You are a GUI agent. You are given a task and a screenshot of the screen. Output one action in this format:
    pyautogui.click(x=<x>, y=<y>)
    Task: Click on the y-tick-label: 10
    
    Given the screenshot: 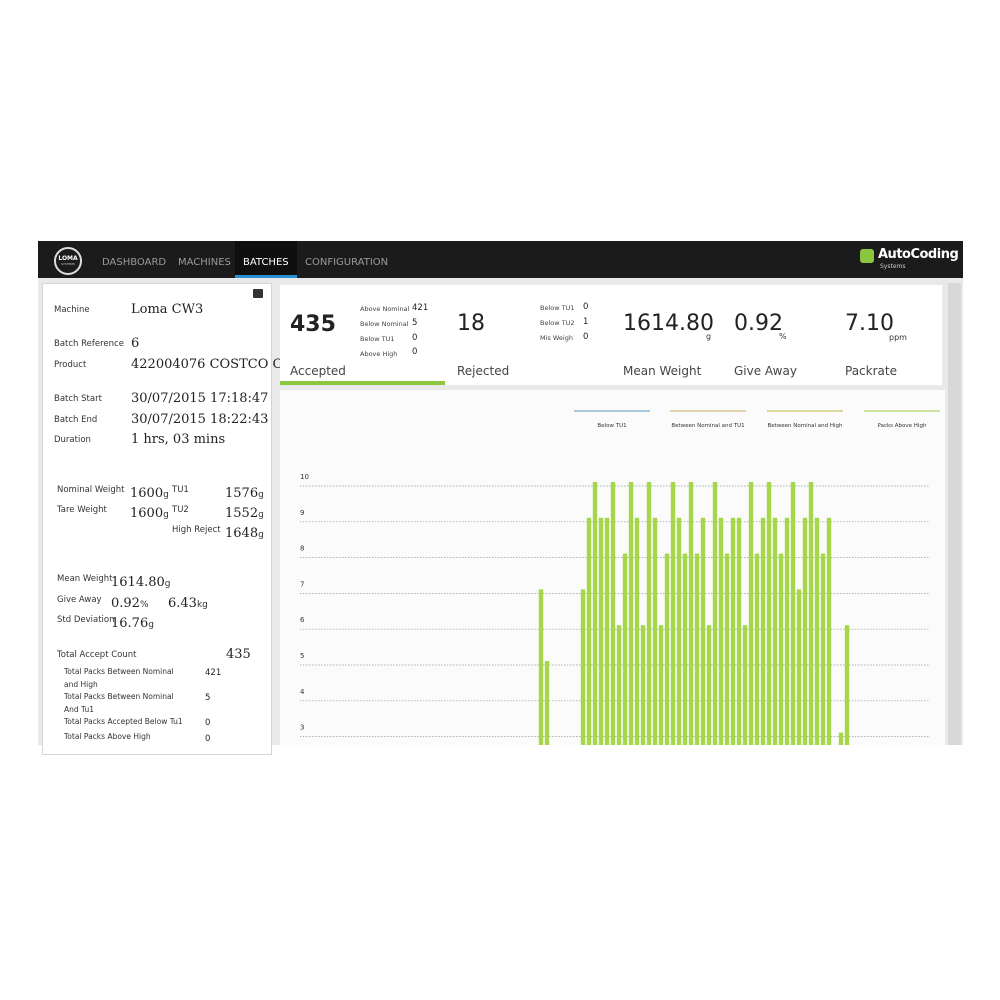 What is the action you would take?
    pyautogui.click(x=304, y=477)
    